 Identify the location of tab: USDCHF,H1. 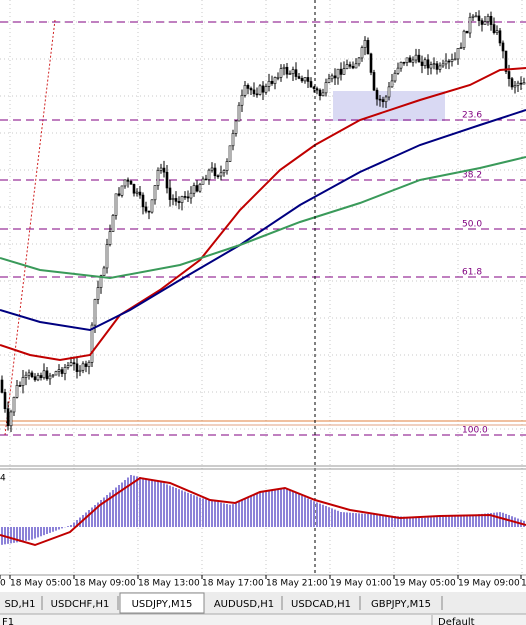
(80, 604).